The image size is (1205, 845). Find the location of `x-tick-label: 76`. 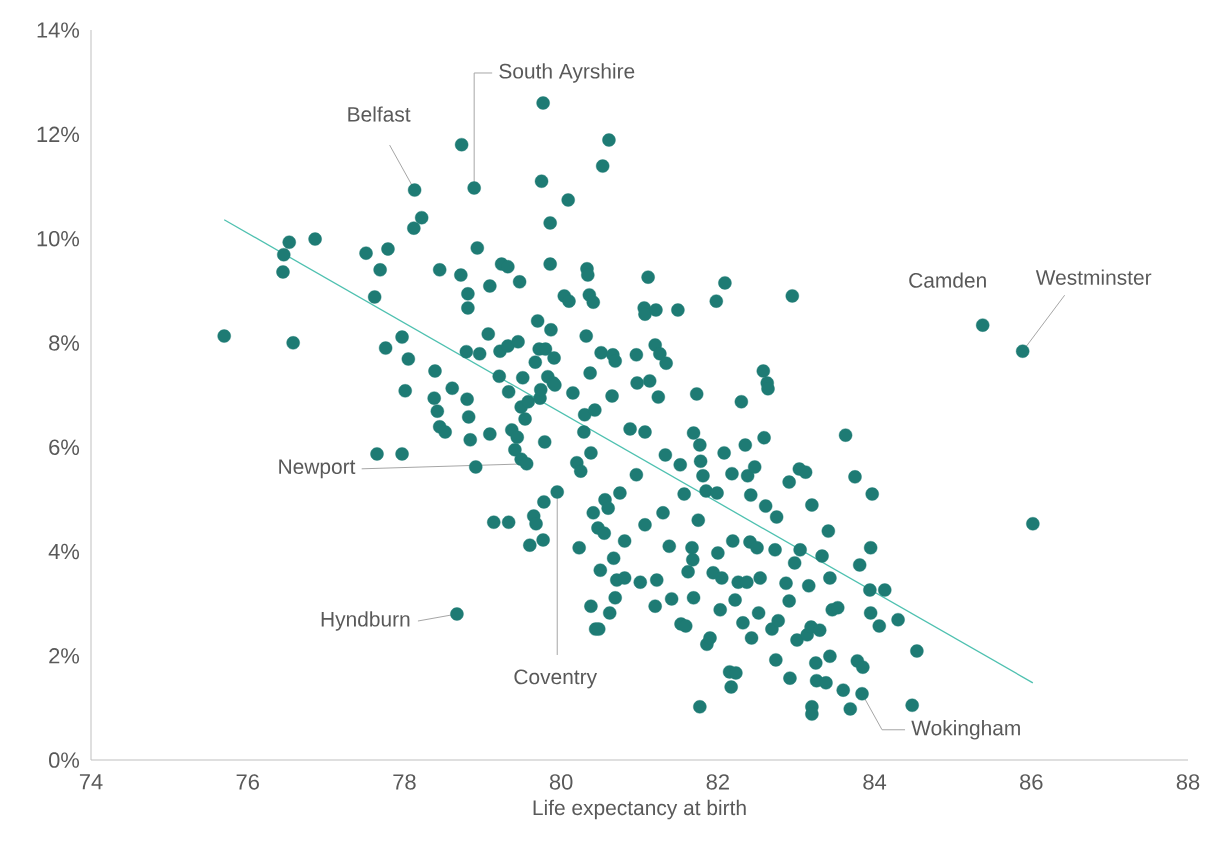

x-tick-label: 76 is located at coordinates (247, 782).